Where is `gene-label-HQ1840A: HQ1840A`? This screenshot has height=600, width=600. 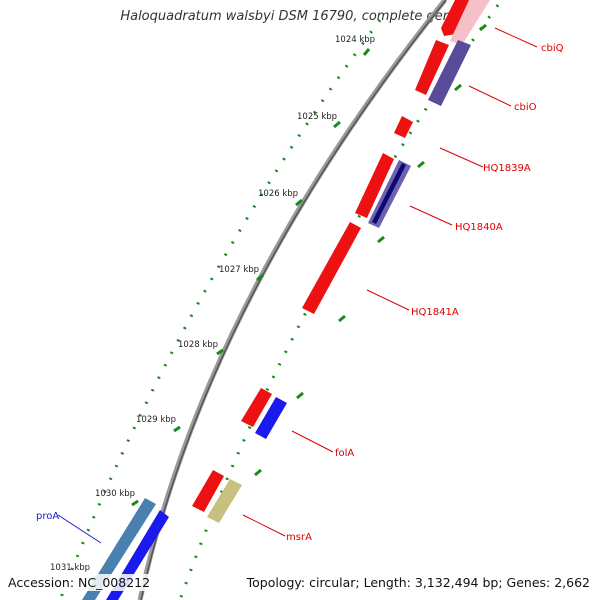
gene-label-HQ1840A: HQ1840A is located at coordinates (479, 227).